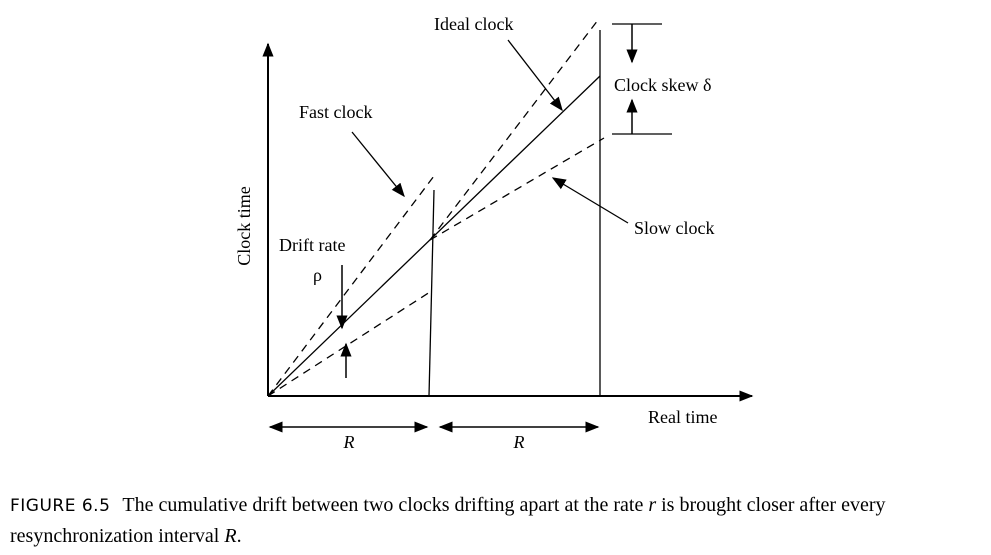  Describe the element at coordinates (60, 506) in the screenshot. I see `caption-label: FIGURE 6.5` at that location.